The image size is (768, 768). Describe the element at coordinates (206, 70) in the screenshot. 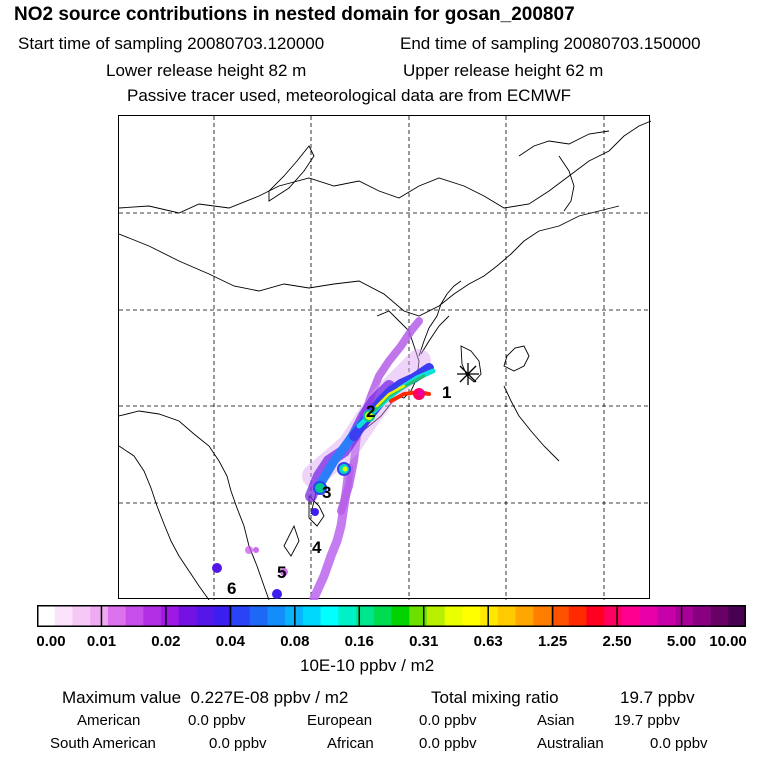

I see `lower-height-label: Lower release height 82 m` at that location.